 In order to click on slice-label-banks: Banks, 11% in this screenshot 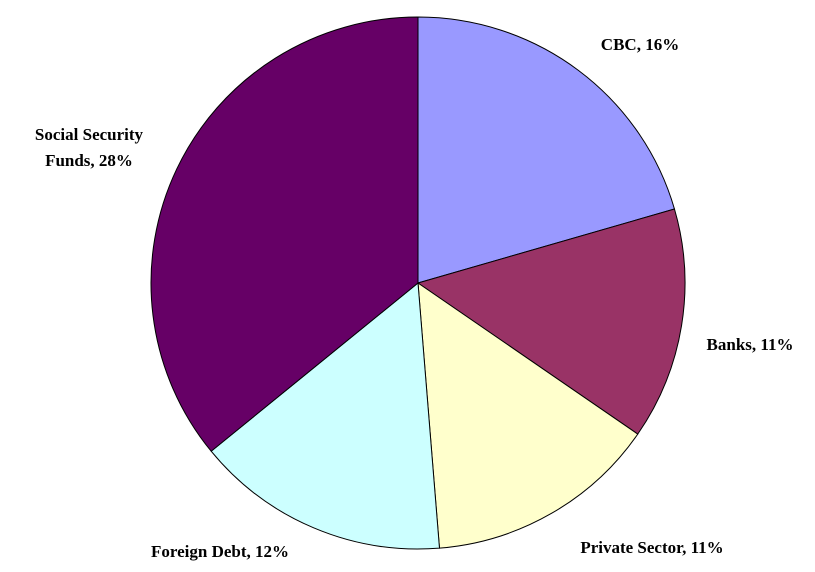, I will do `click(750, 344)`.